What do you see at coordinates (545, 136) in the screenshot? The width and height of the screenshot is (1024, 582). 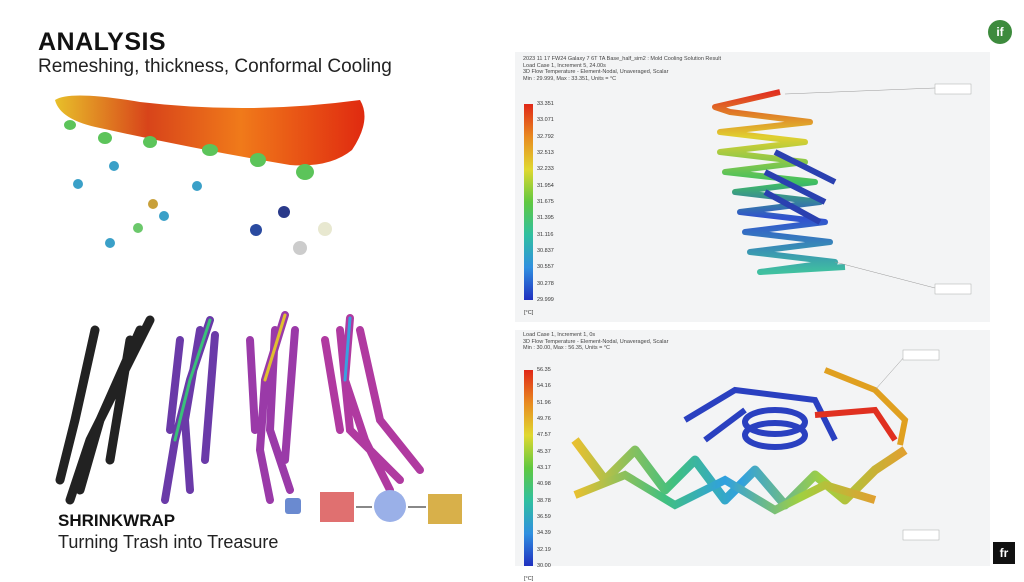 I see `color-bar-label: 32.792` at bounding box center [545, 136].